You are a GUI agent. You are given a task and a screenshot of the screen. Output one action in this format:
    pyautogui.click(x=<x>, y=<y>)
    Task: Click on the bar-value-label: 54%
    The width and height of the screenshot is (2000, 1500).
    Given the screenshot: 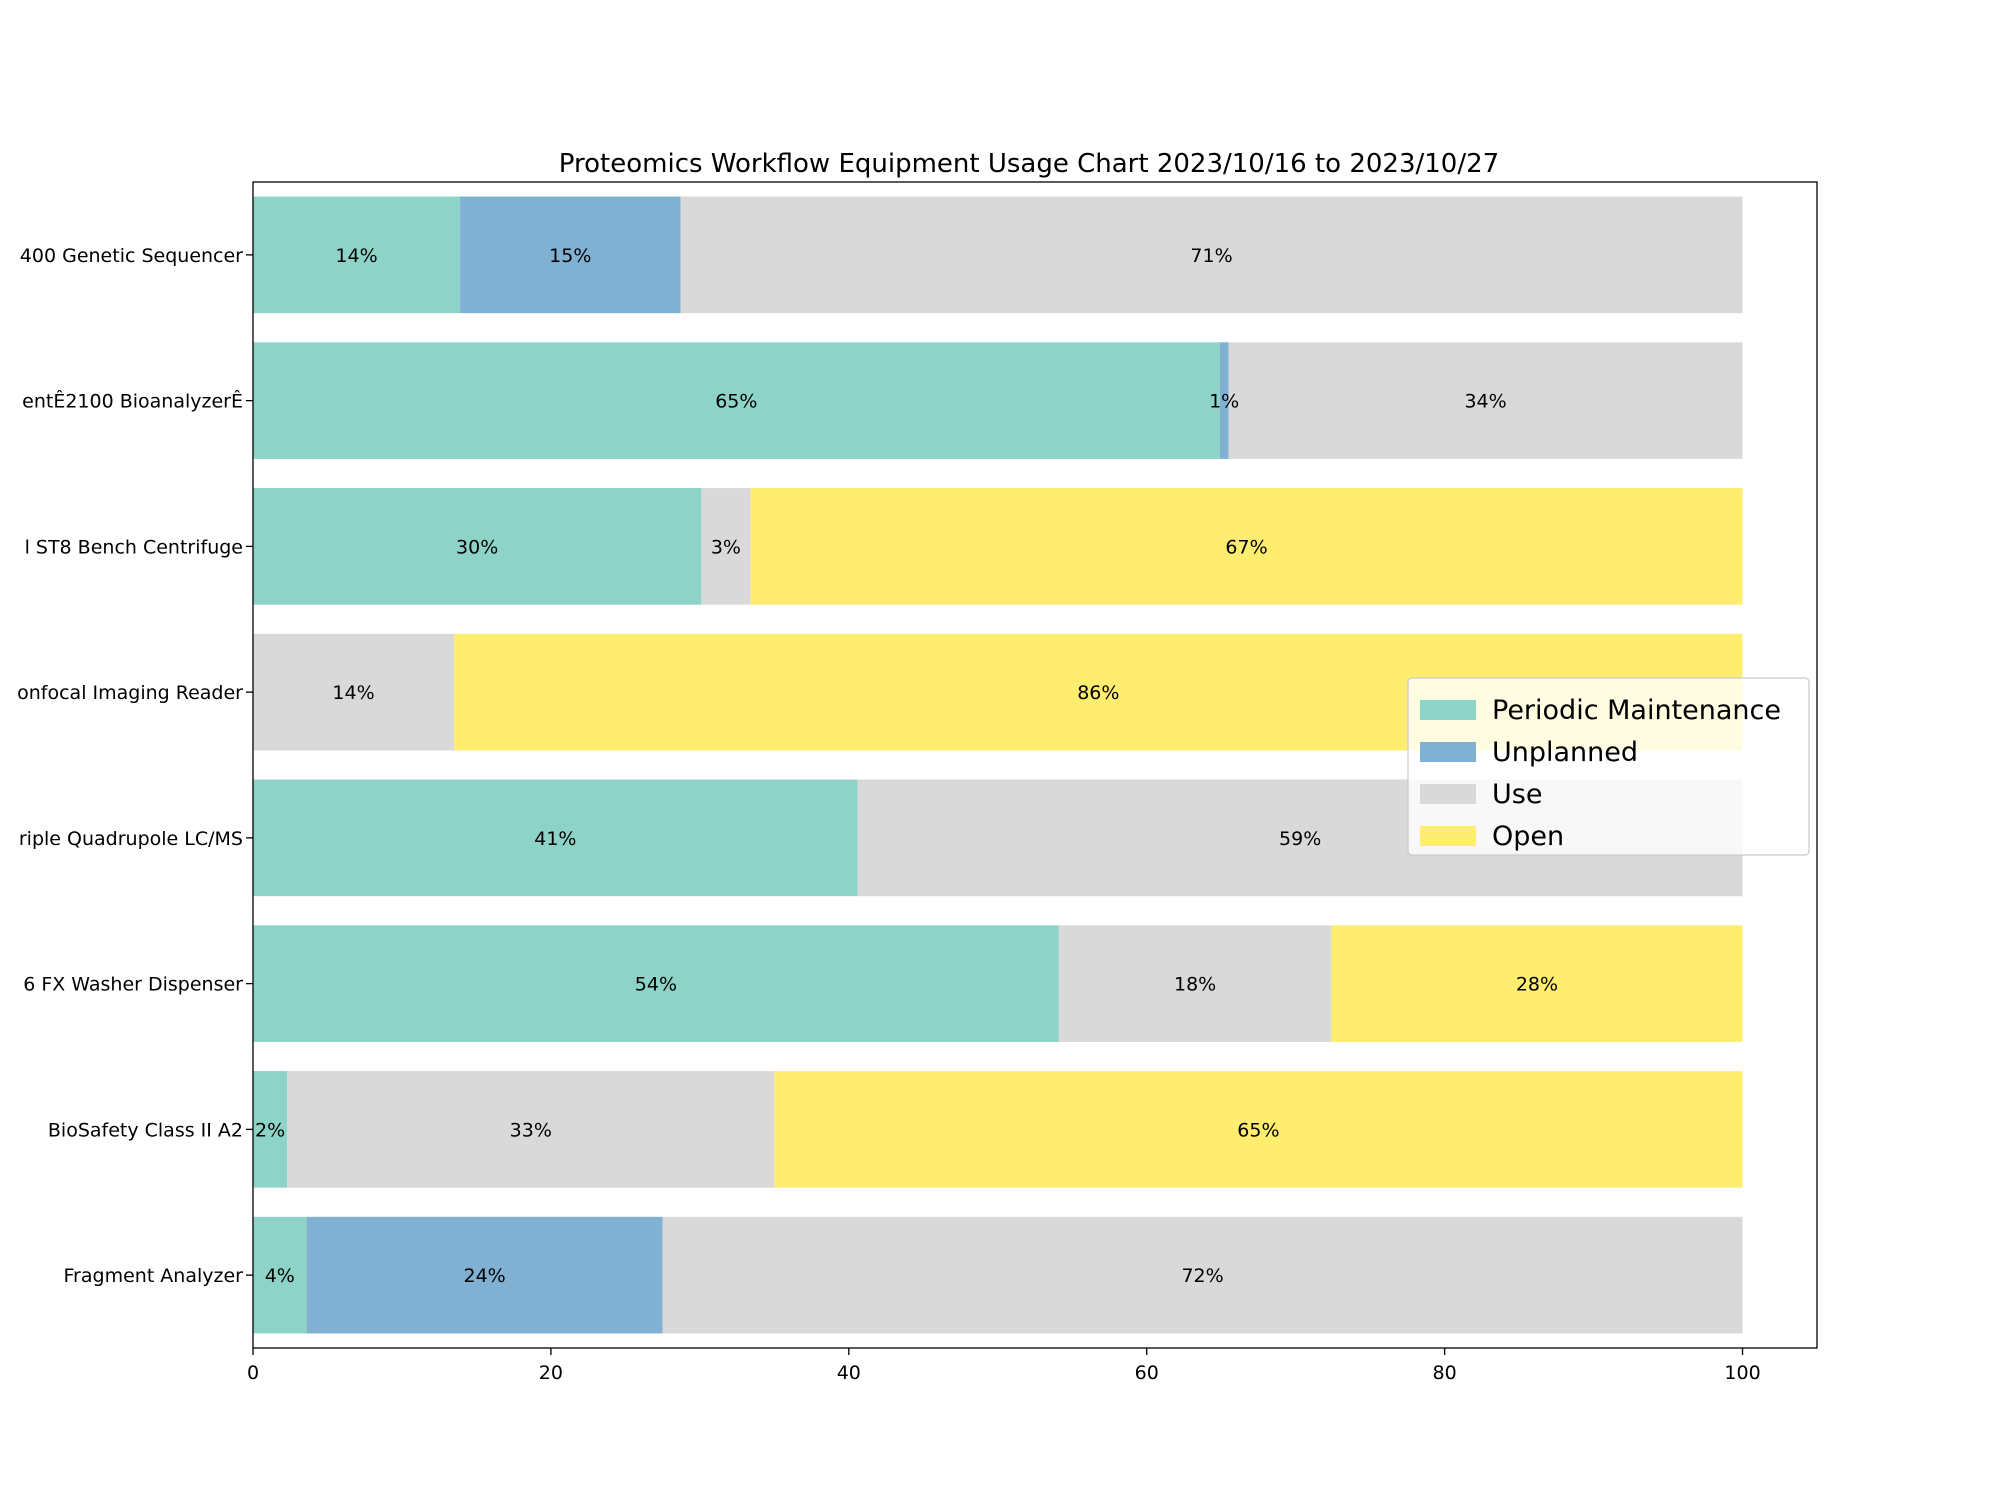 What is the action you would take?
    pyautogui.click(x=656, y=985)
    